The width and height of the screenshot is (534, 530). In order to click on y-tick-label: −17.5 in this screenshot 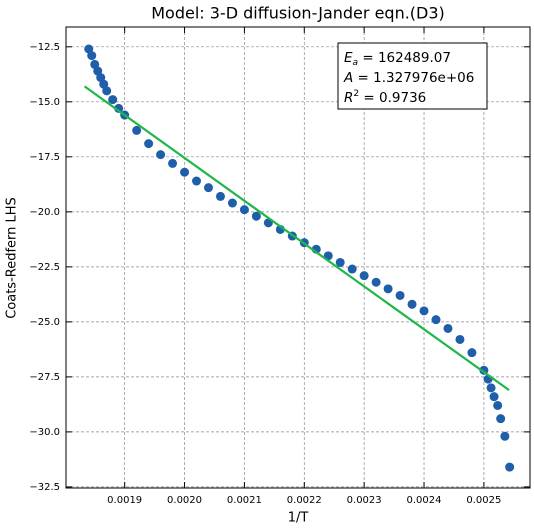, I will do `click(44, 157)`.